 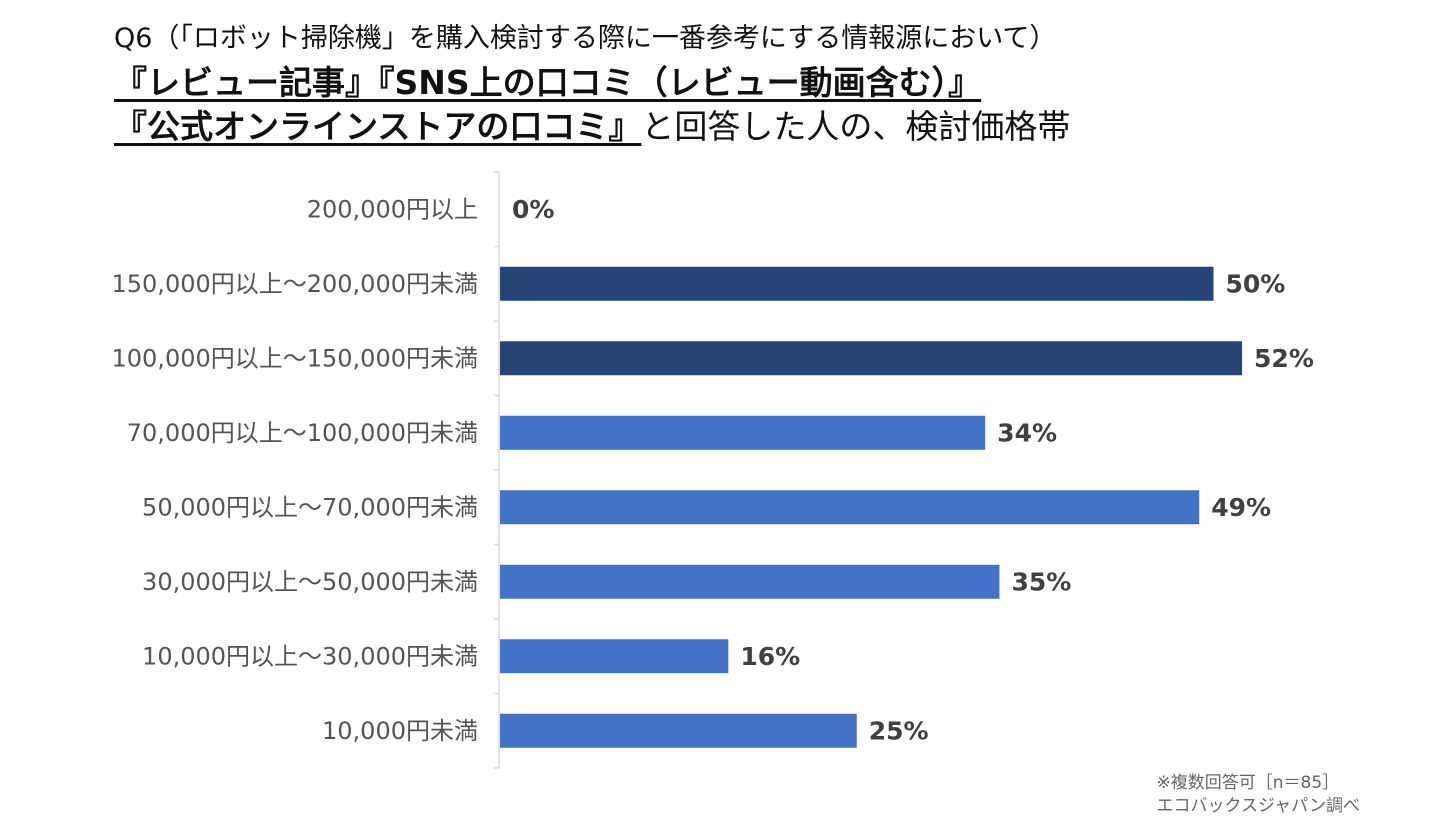 I want to click on value-label: 0%, so click(x=533, y=209).